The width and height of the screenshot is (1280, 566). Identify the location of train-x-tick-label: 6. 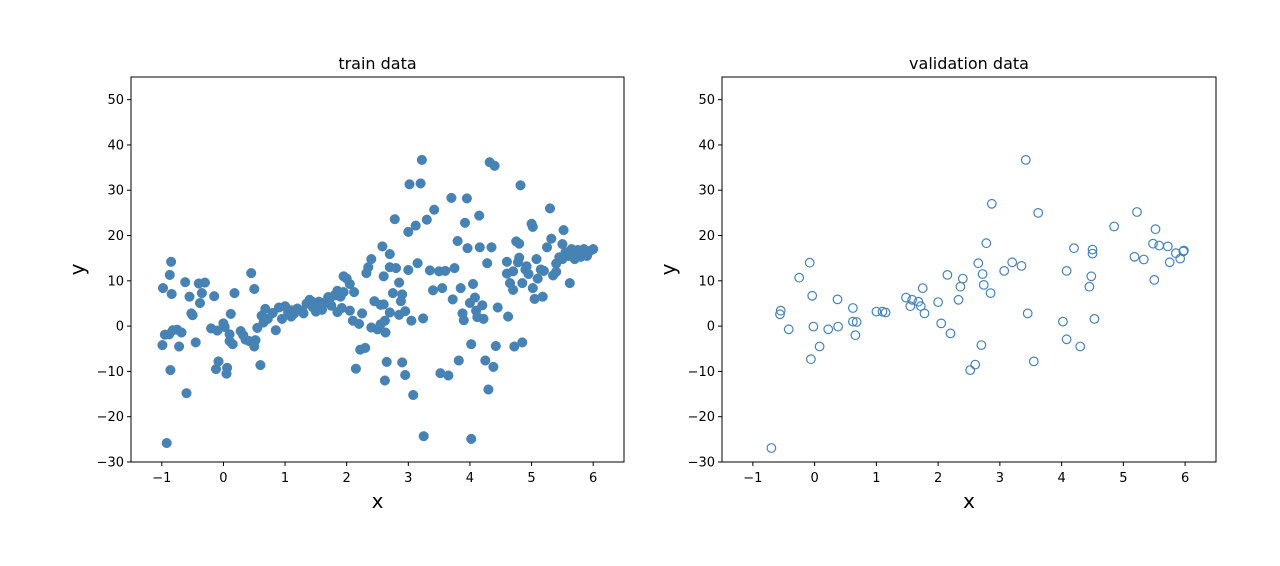
(593, 478).